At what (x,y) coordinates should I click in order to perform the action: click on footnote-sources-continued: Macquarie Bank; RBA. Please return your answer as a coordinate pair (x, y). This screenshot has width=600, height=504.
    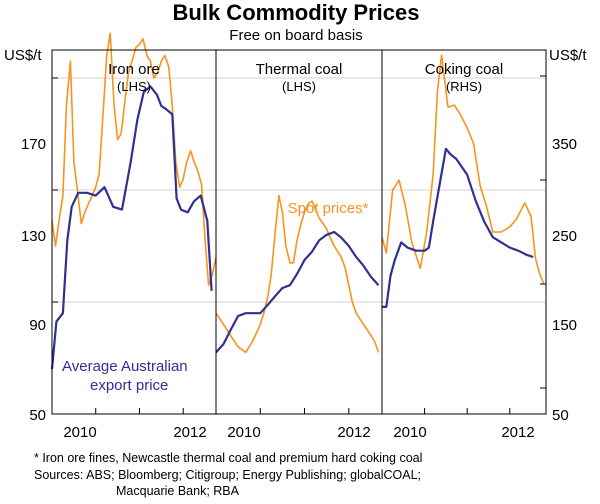
    Looking at the image, I should click on (178, 491).